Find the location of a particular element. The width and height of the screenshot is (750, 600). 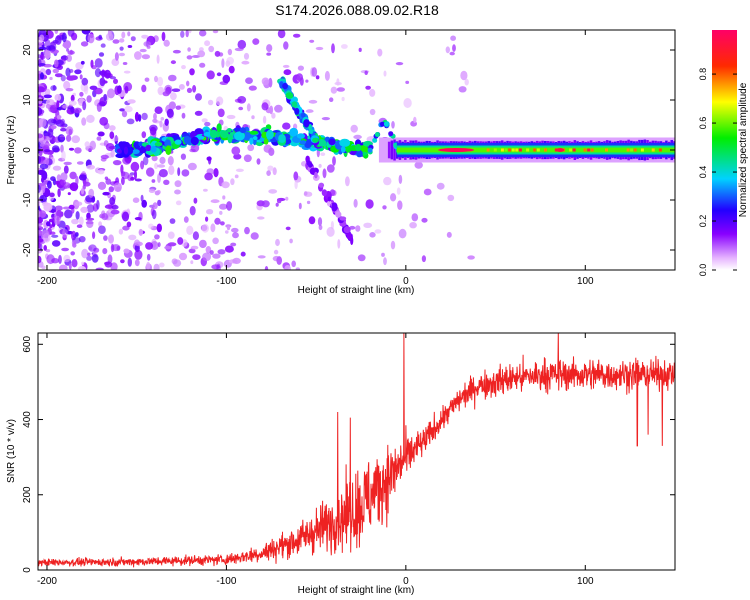

snr-x-label: Height of straight line (km) is located at coordinates (356, 590).